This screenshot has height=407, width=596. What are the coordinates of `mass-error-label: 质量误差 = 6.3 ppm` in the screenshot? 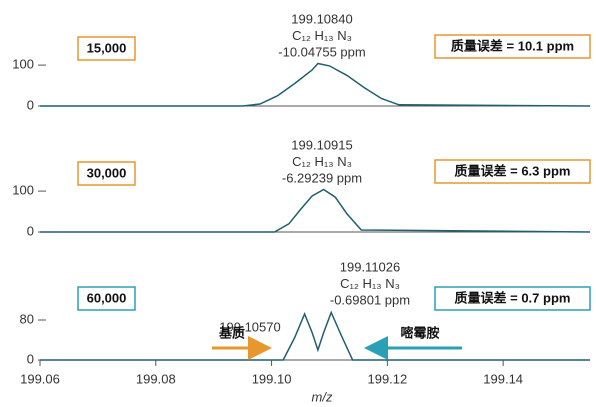 It's located at (513, 170).